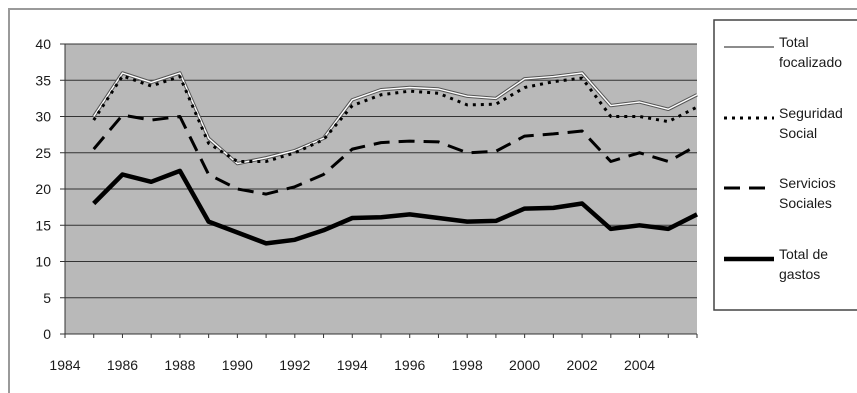  What do you see at coordinates (794, 42) in the screenshot?
I see `legend-label: Total` at bounding box center [794, 42].